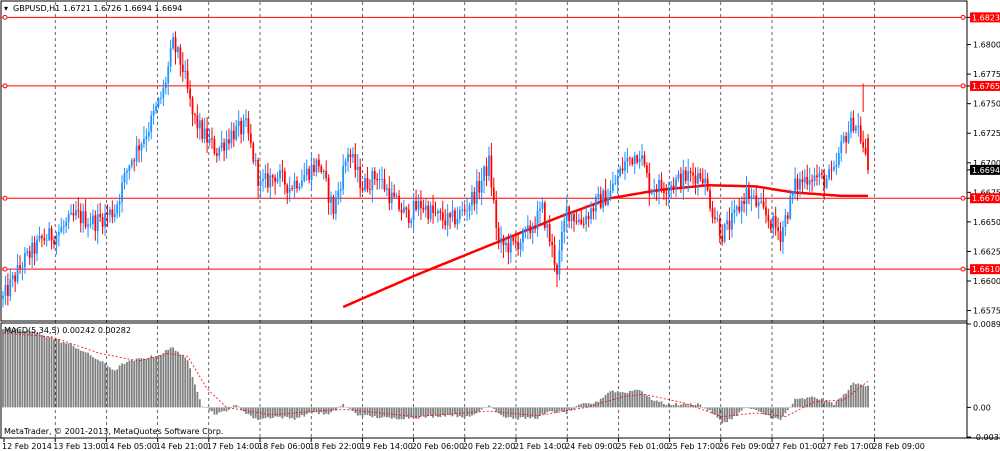  Describe the element at coordinates (986, 163) in the screenshot. I see `price-tick-label: 1.6700` at that location.